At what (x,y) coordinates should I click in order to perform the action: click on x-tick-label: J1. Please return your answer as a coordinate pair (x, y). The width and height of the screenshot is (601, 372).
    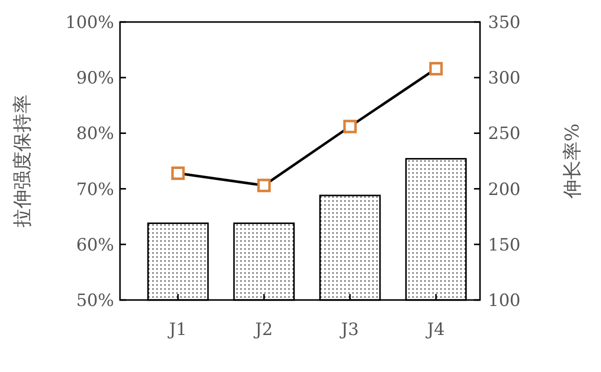
    Looking at the image, I should click on (177, 330).